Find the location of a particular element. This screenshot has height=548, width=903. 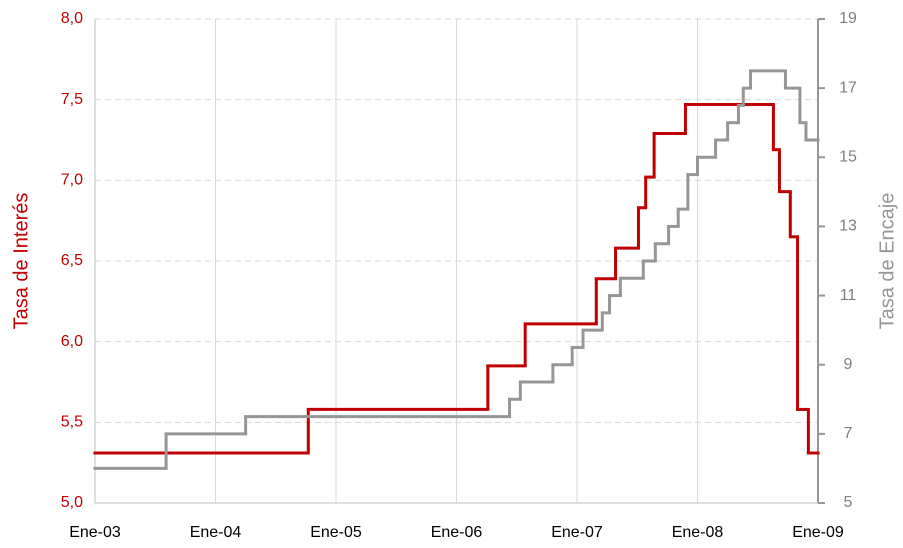

y-tick-label: 5,5 is located at coordinates (72, 422).